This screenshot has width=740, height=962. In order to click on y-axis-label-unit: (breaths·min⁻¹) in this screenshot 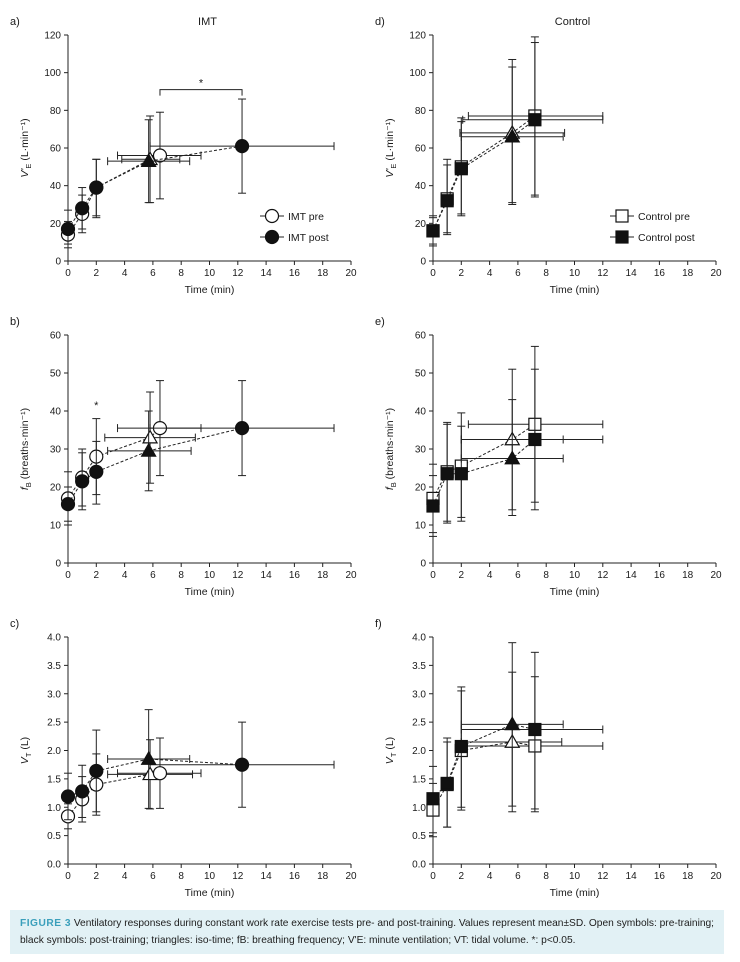, I will do `click(390, 445)`.